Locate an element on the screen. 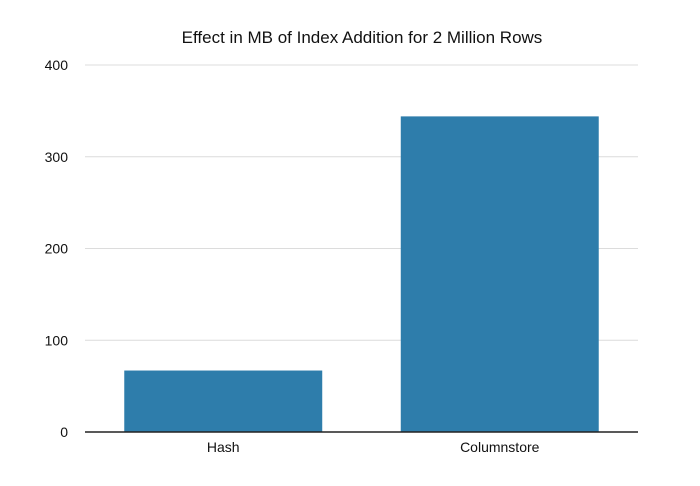 The width and height of the screenshot is (700, 486). y-tick-label: 300 is located at coordinates (57, 157).